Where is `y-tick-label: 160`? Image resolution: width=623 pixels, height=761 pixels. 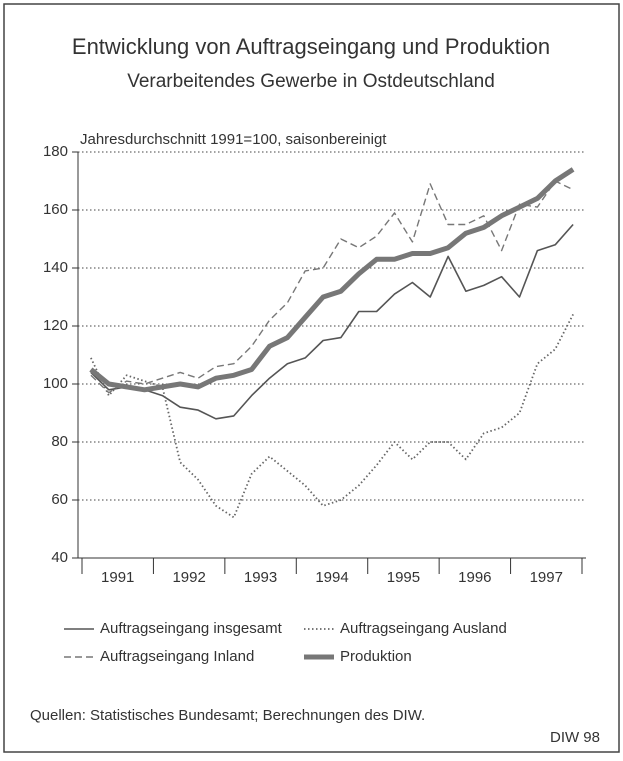 y-tick-label: 160 is located at coordinates (55, 209).